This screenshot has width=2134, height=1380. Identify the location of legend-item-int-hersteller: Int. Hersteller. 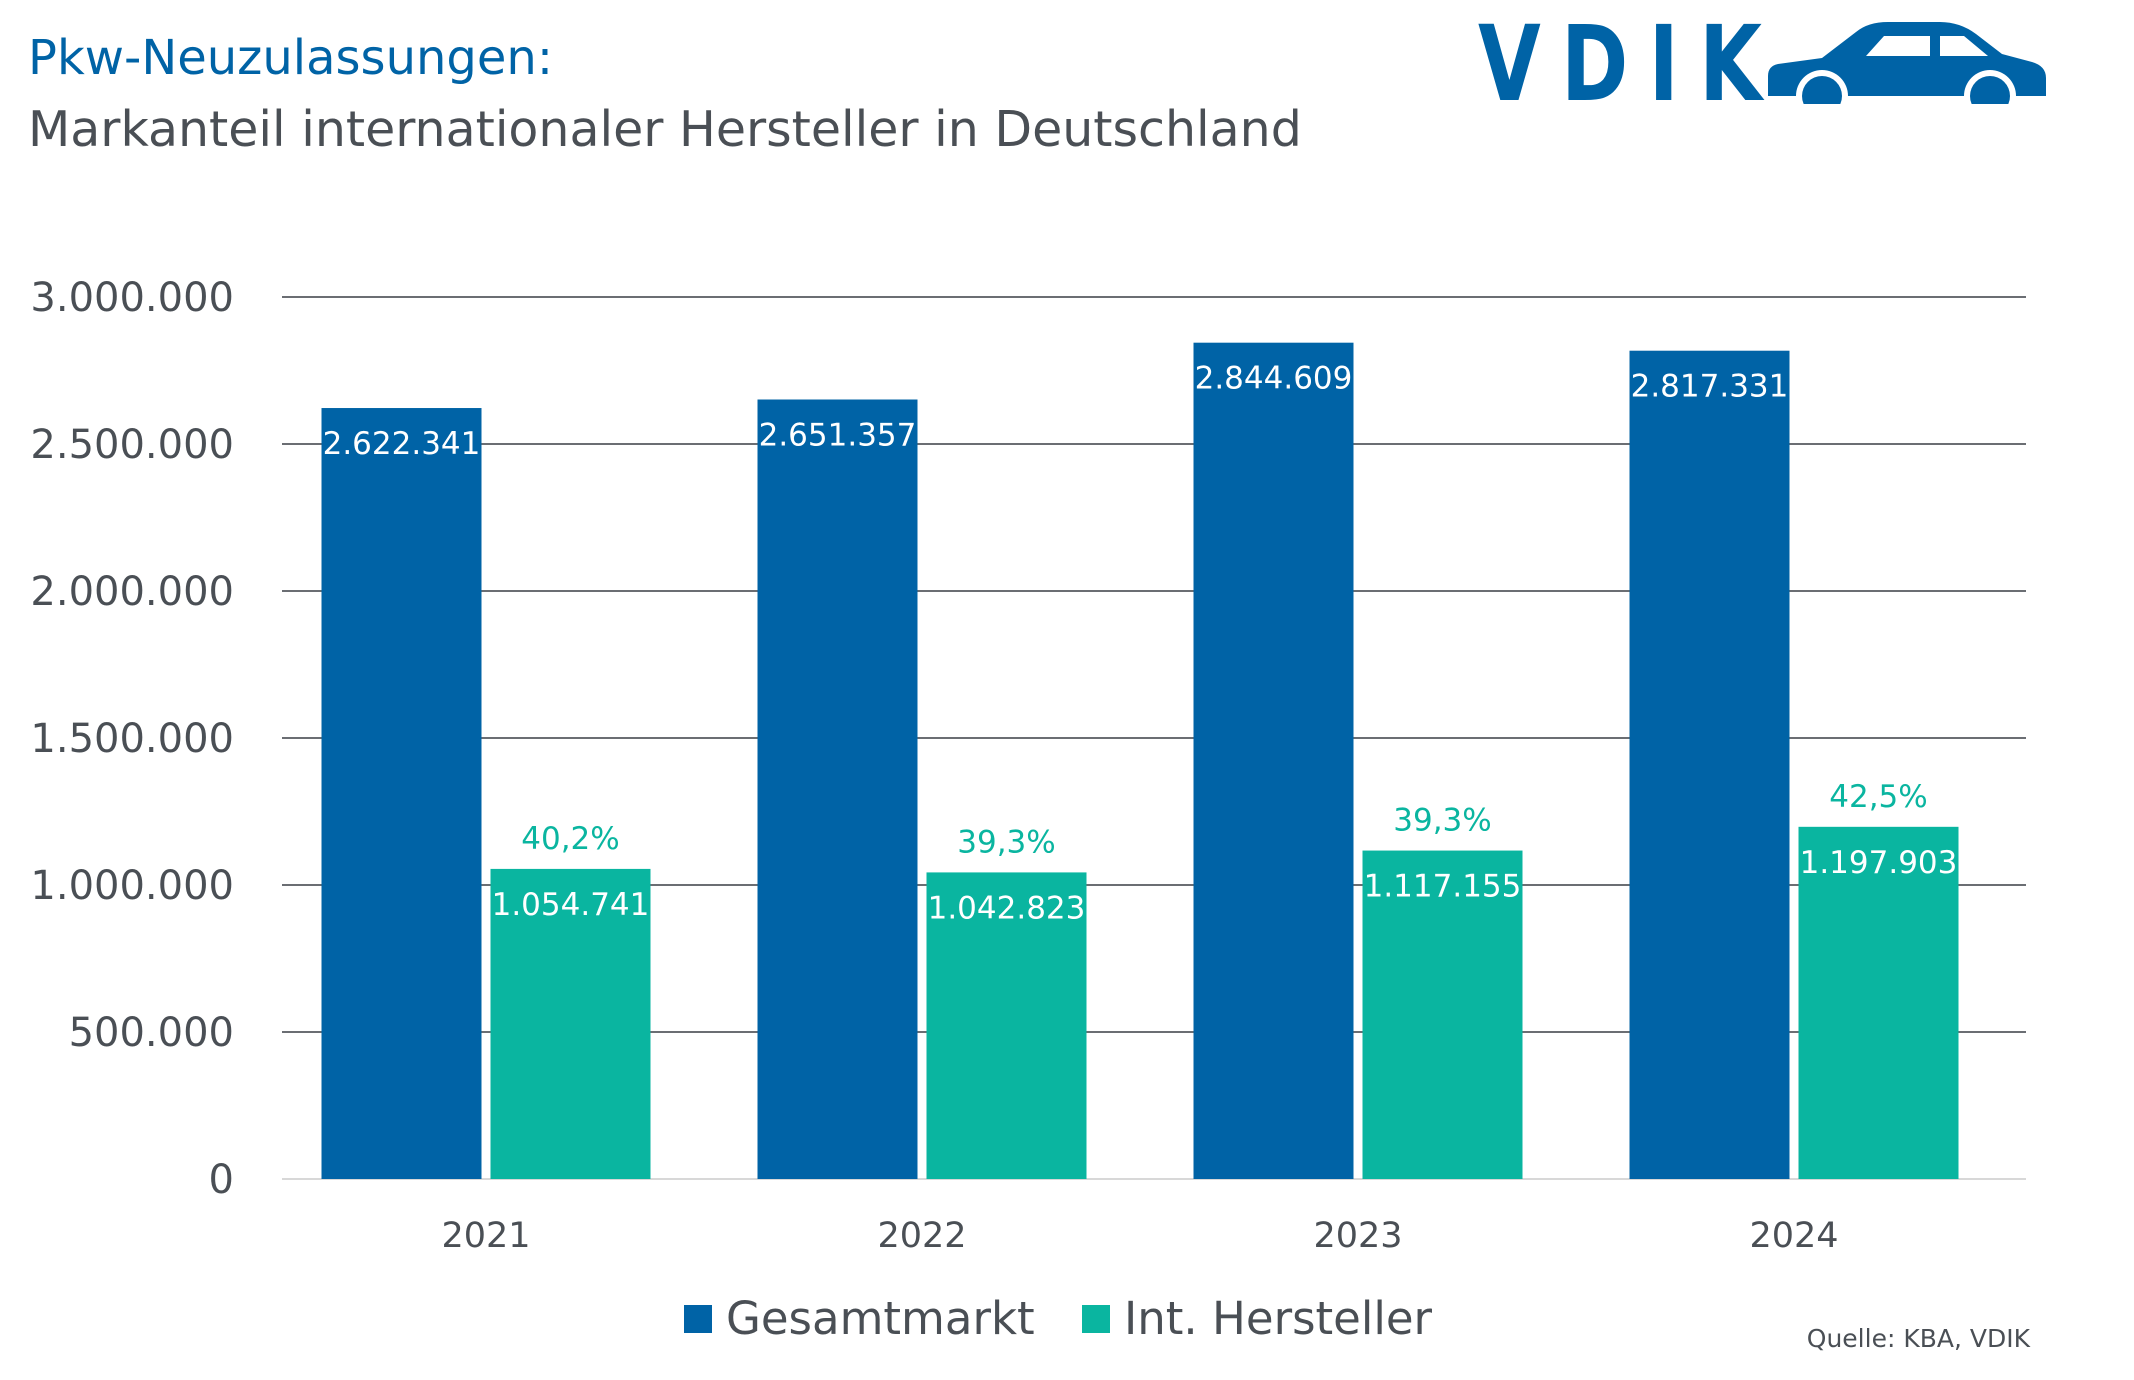
(1257, 1318).